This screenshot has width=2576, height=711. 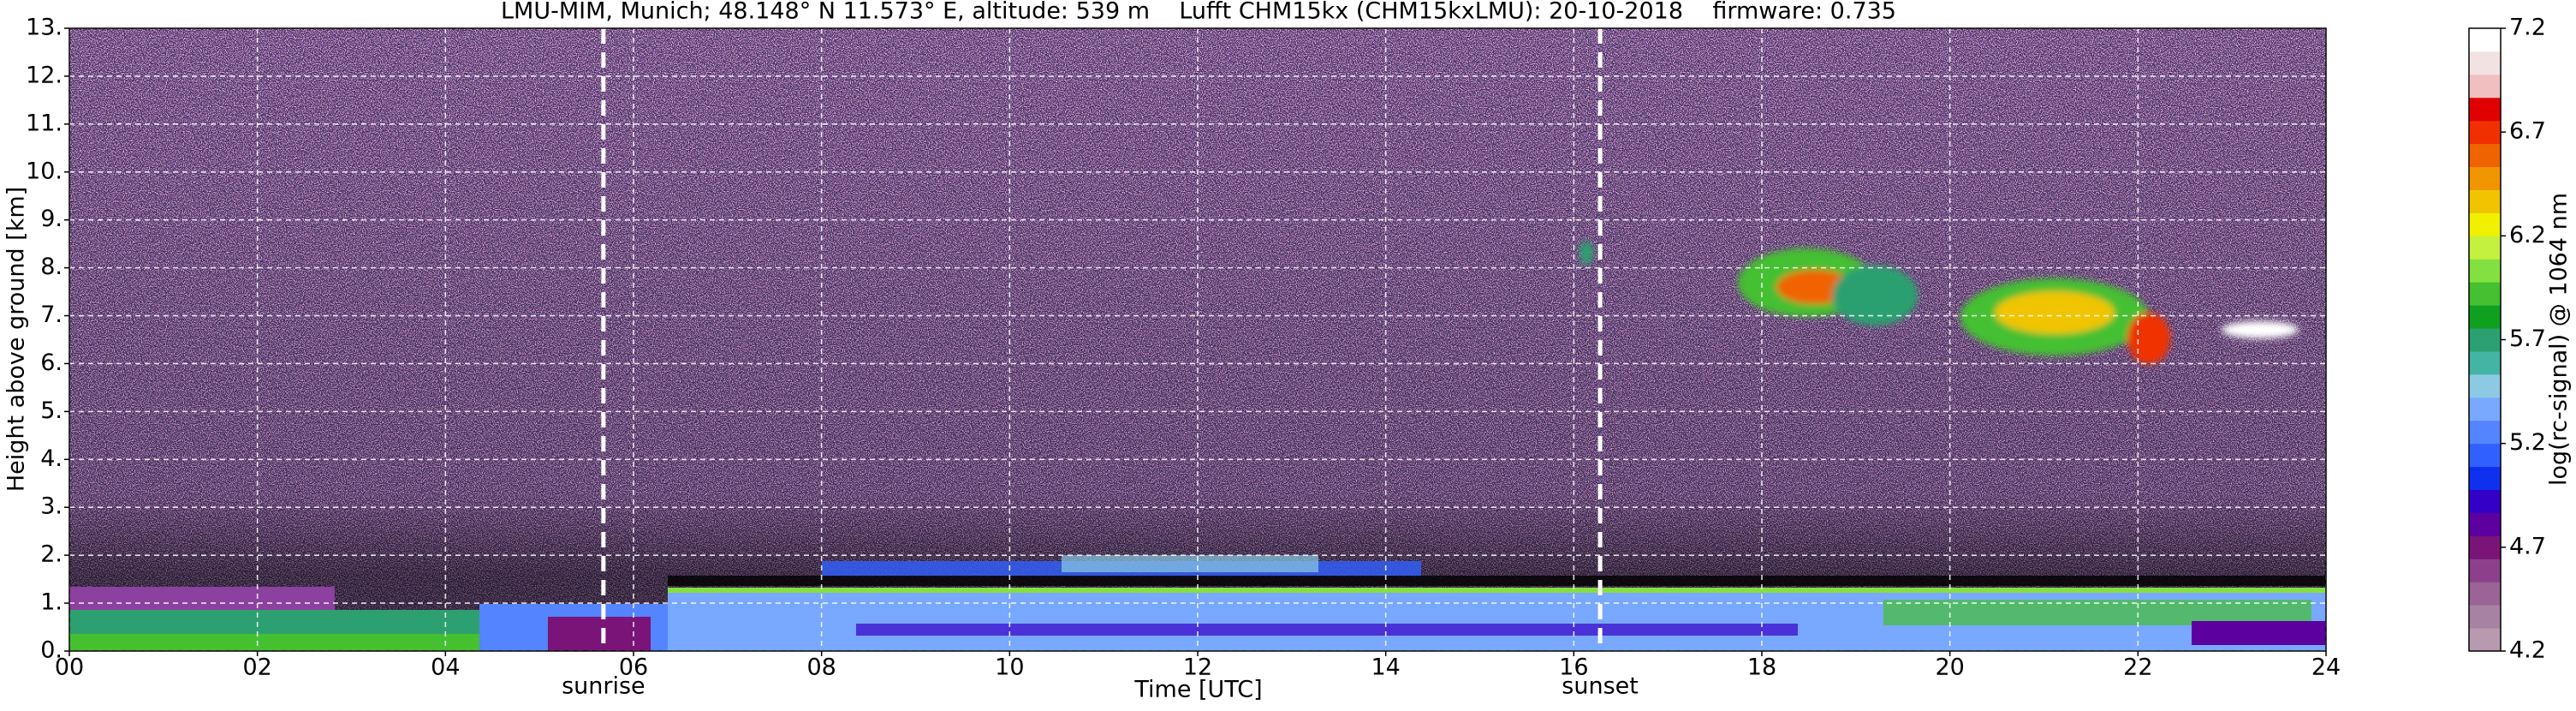 What do you see at coordinates (821, 667) in the screenshot?
I see `x-tick-label: 08` at bounding box center [821, 667].